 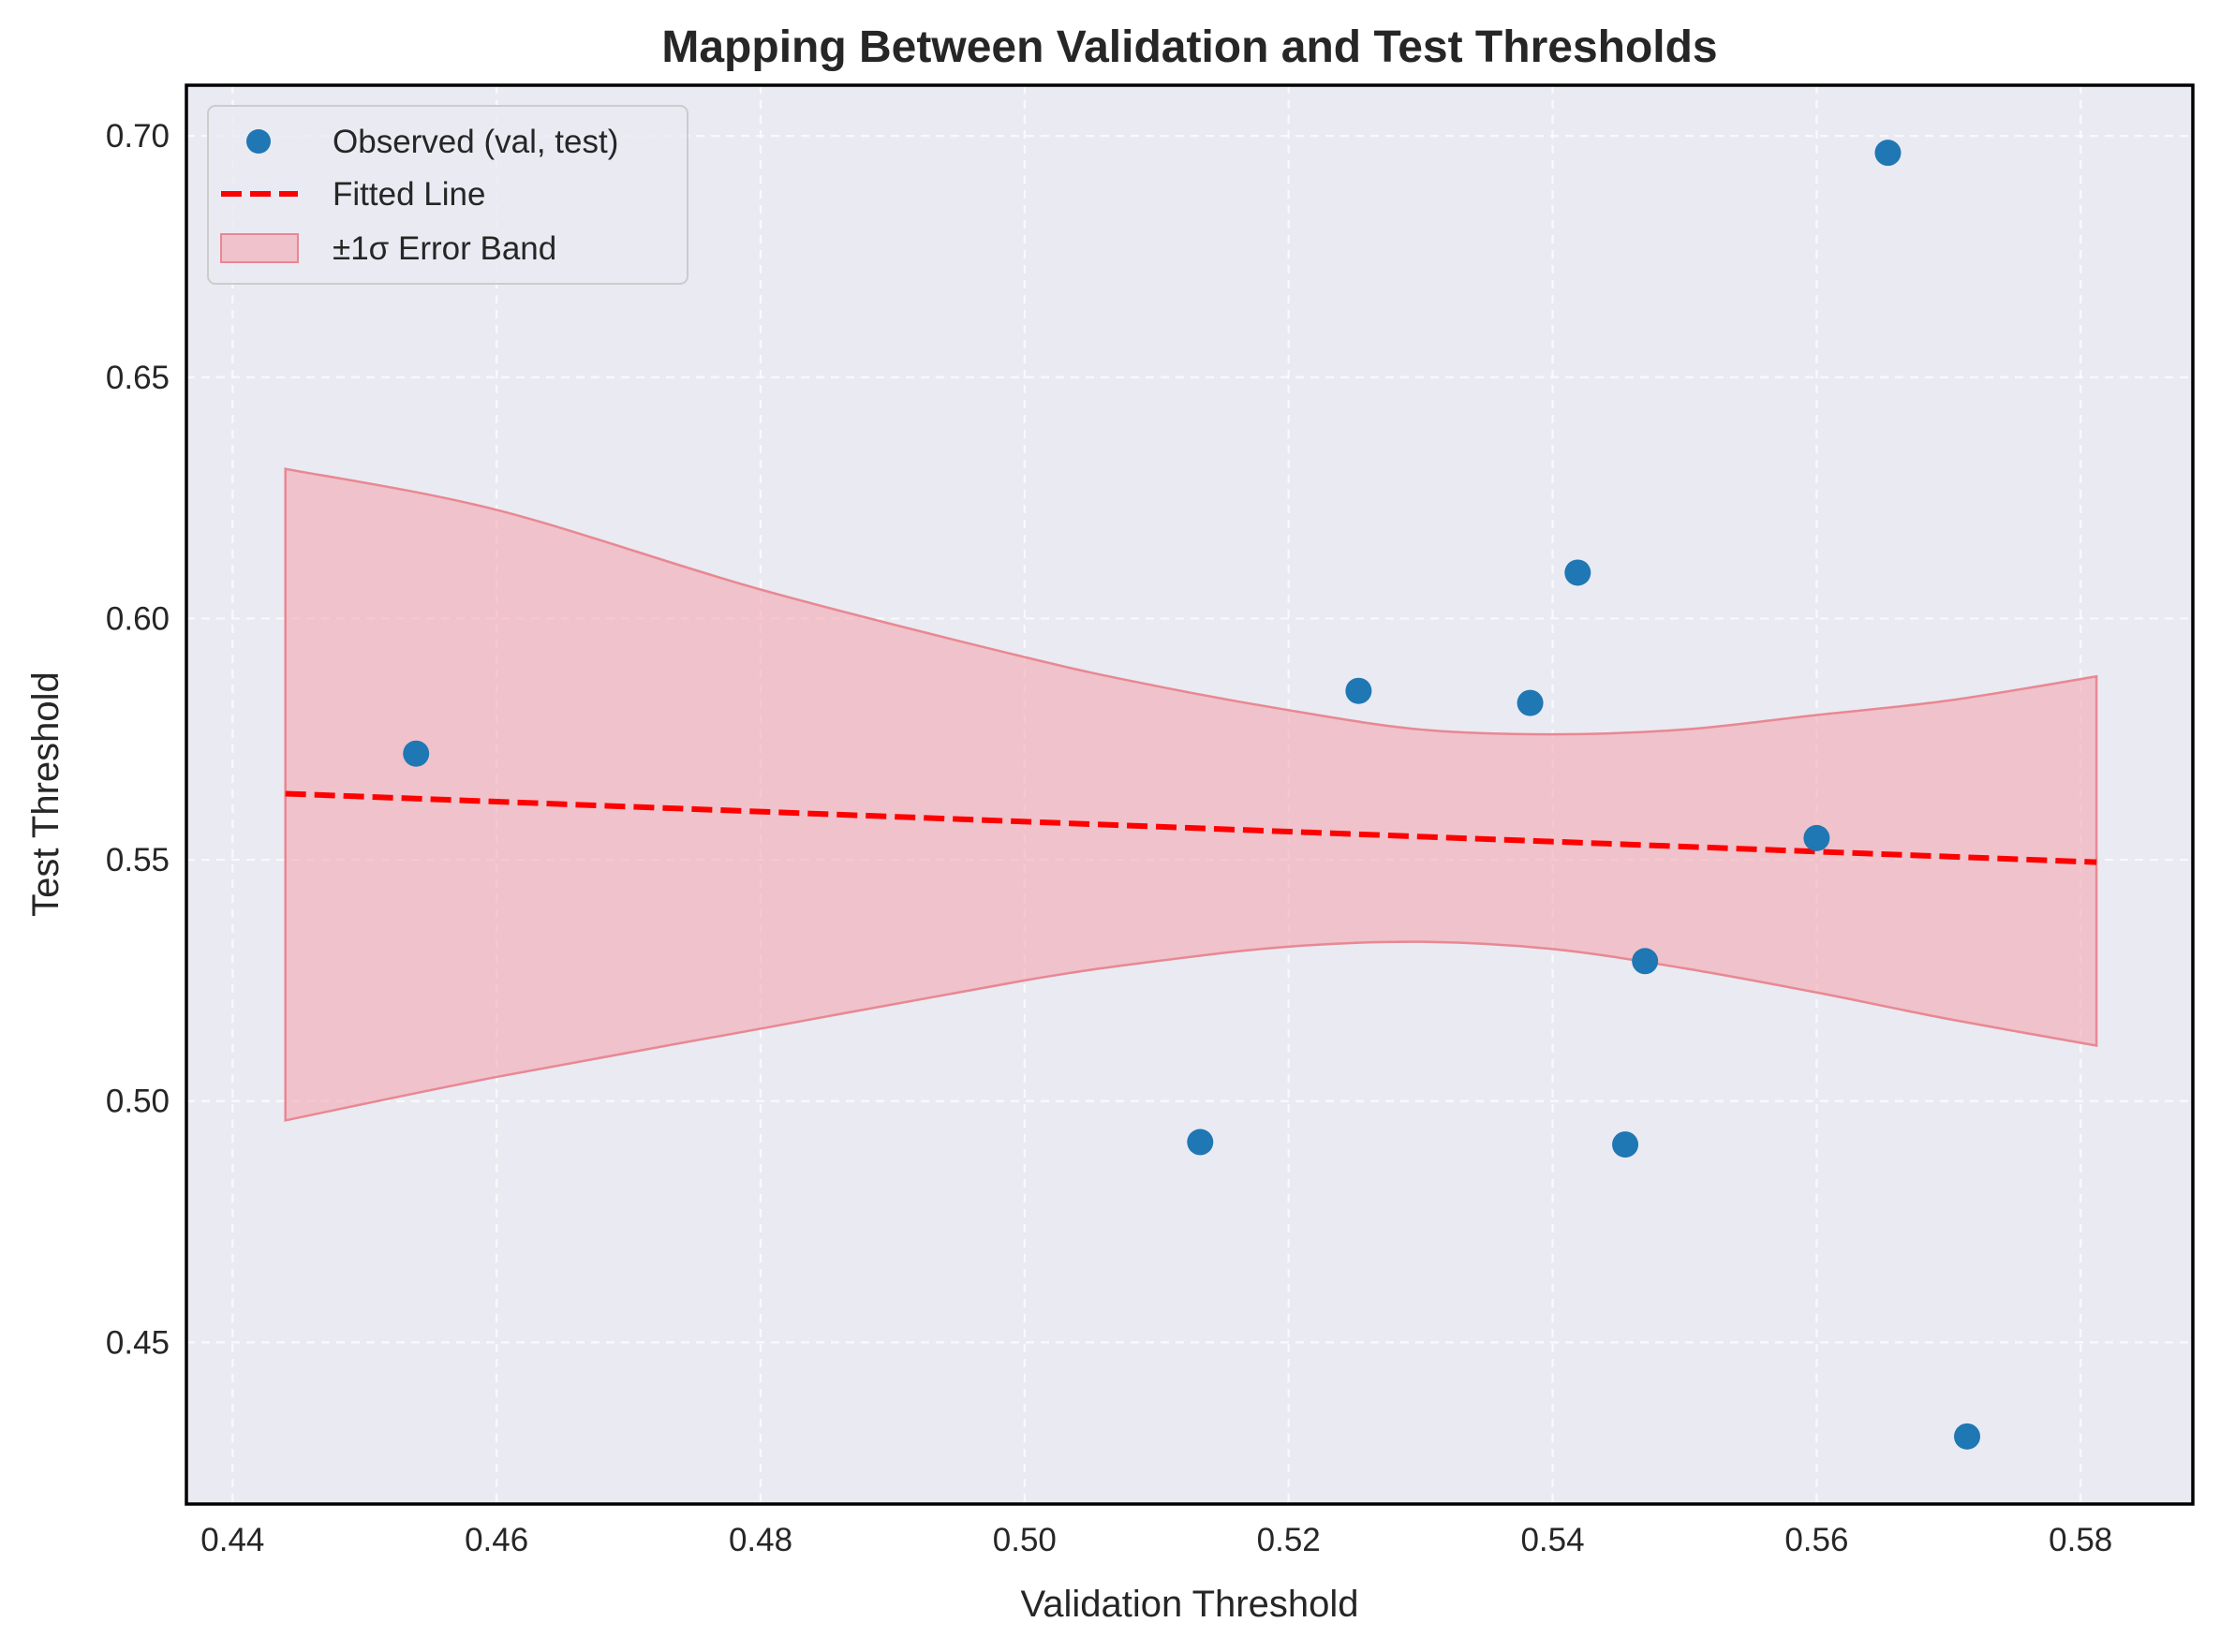 What do you see at coordinates (409, 195) in the screenshot?
I see `legend-label-fitted-line: Fitted Line` at bounding box center [409, 195].